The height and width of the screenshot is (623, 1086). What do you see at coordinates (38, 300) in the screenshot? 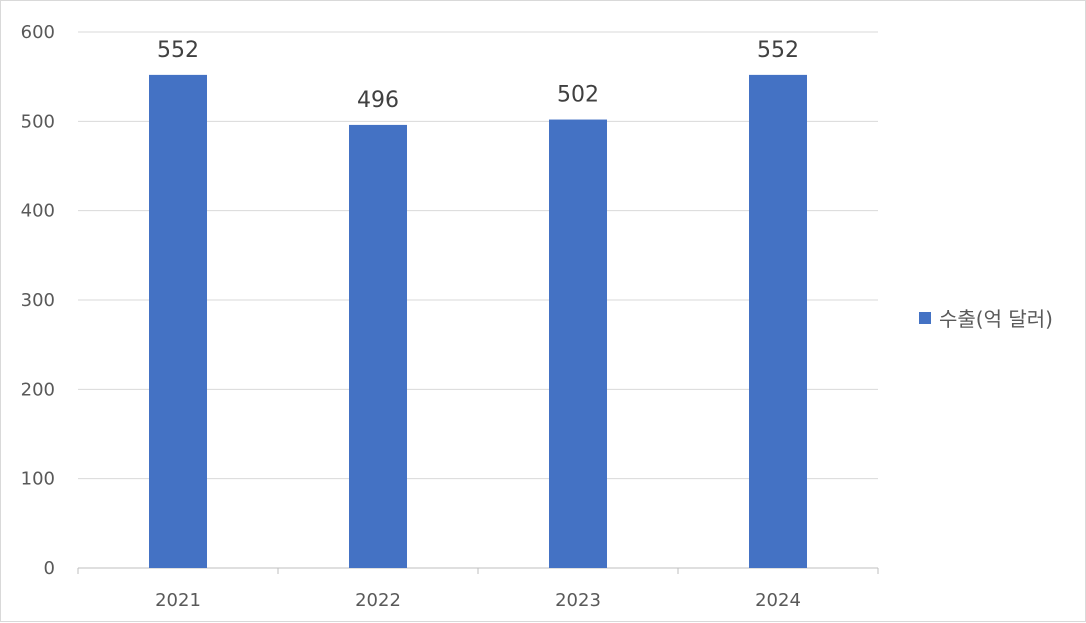
I see `y-tick-label: 300` at bounding box center [38, 300].